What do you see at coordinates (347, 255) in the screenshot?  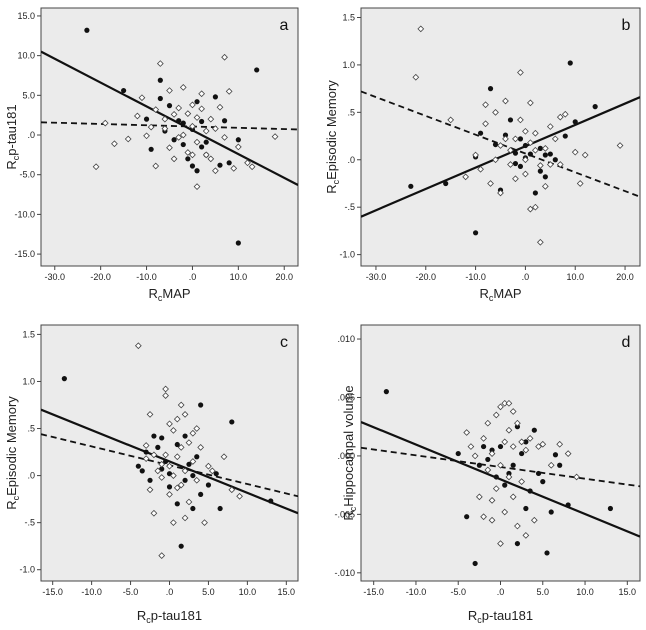 I see `y-tick-label: -1.0` at bounding box center [347, 255].